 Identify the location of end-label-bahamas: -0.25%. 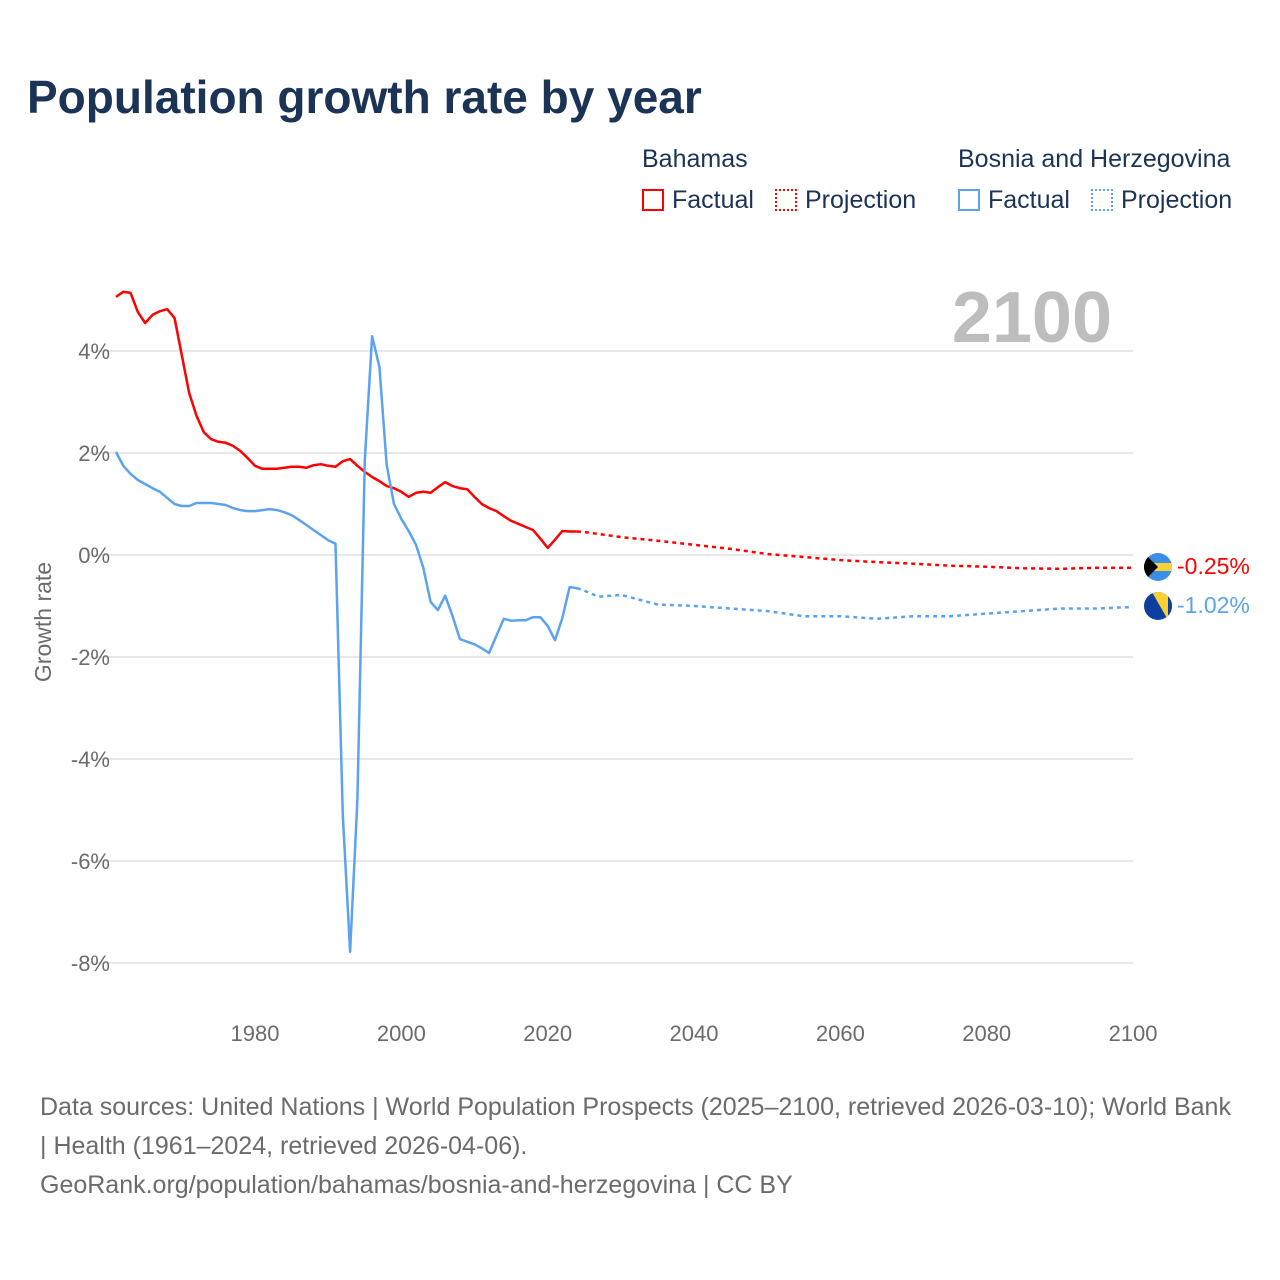
(1213, 566).